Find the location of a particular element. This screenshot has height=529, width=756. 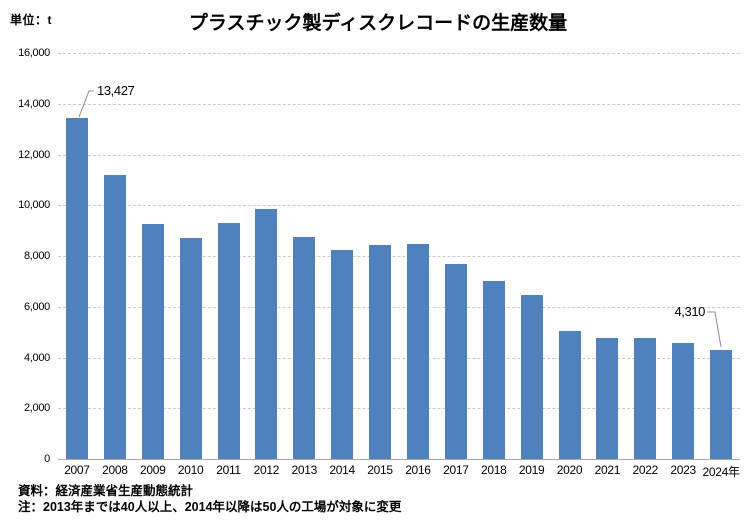

bar-2021 is located at coordinates (607, 398).